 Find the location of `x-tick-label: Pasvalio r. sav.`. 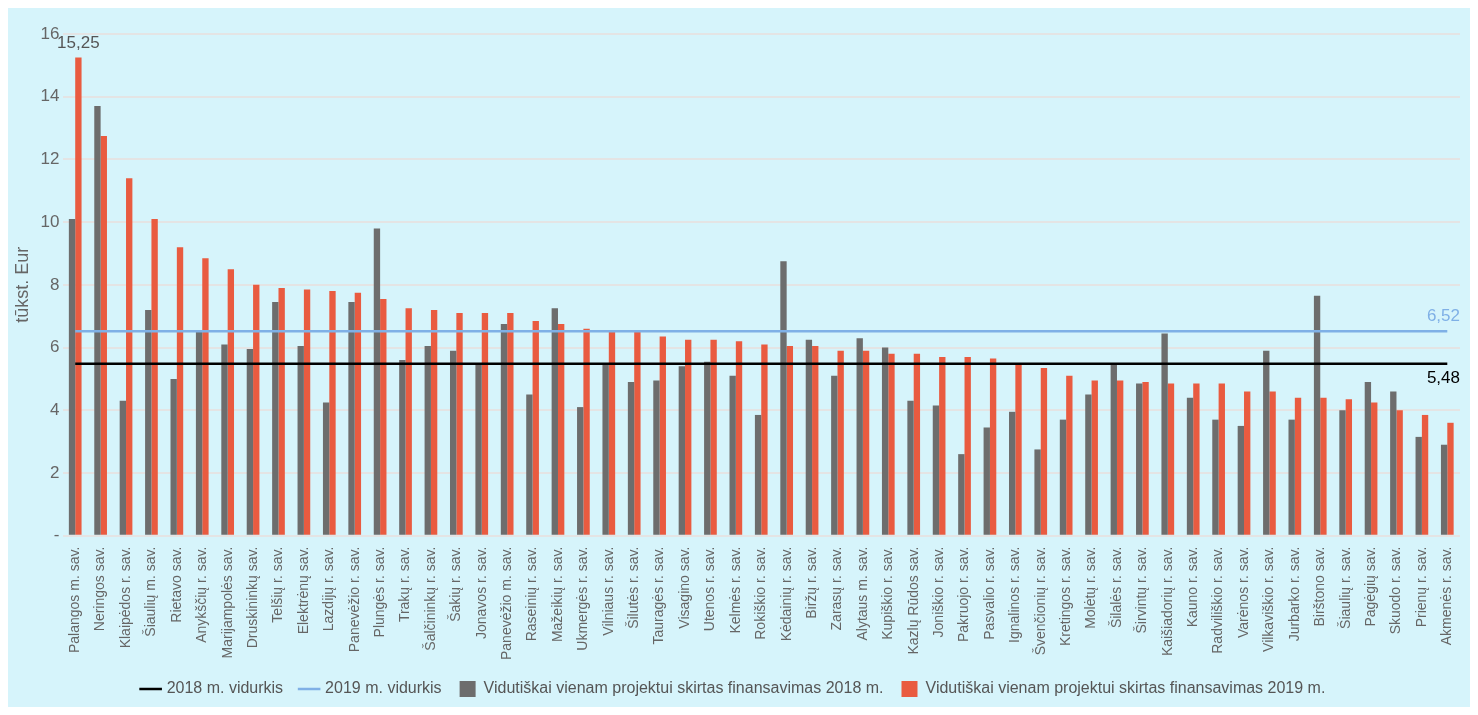

x-tick-label: Pasvalio r. sav. is located at coordinates (988, 593).